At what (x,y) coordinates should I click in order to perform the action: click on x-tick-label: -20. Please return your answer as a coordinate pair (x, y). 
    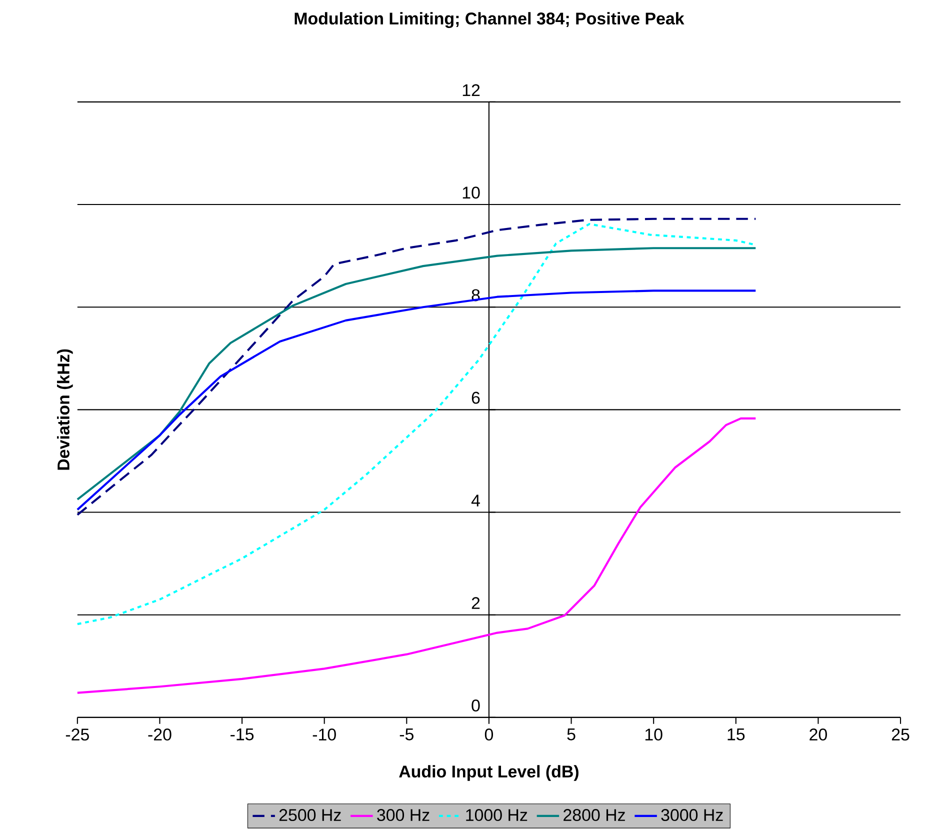
    Looking at the image, I should click on (160, 734).